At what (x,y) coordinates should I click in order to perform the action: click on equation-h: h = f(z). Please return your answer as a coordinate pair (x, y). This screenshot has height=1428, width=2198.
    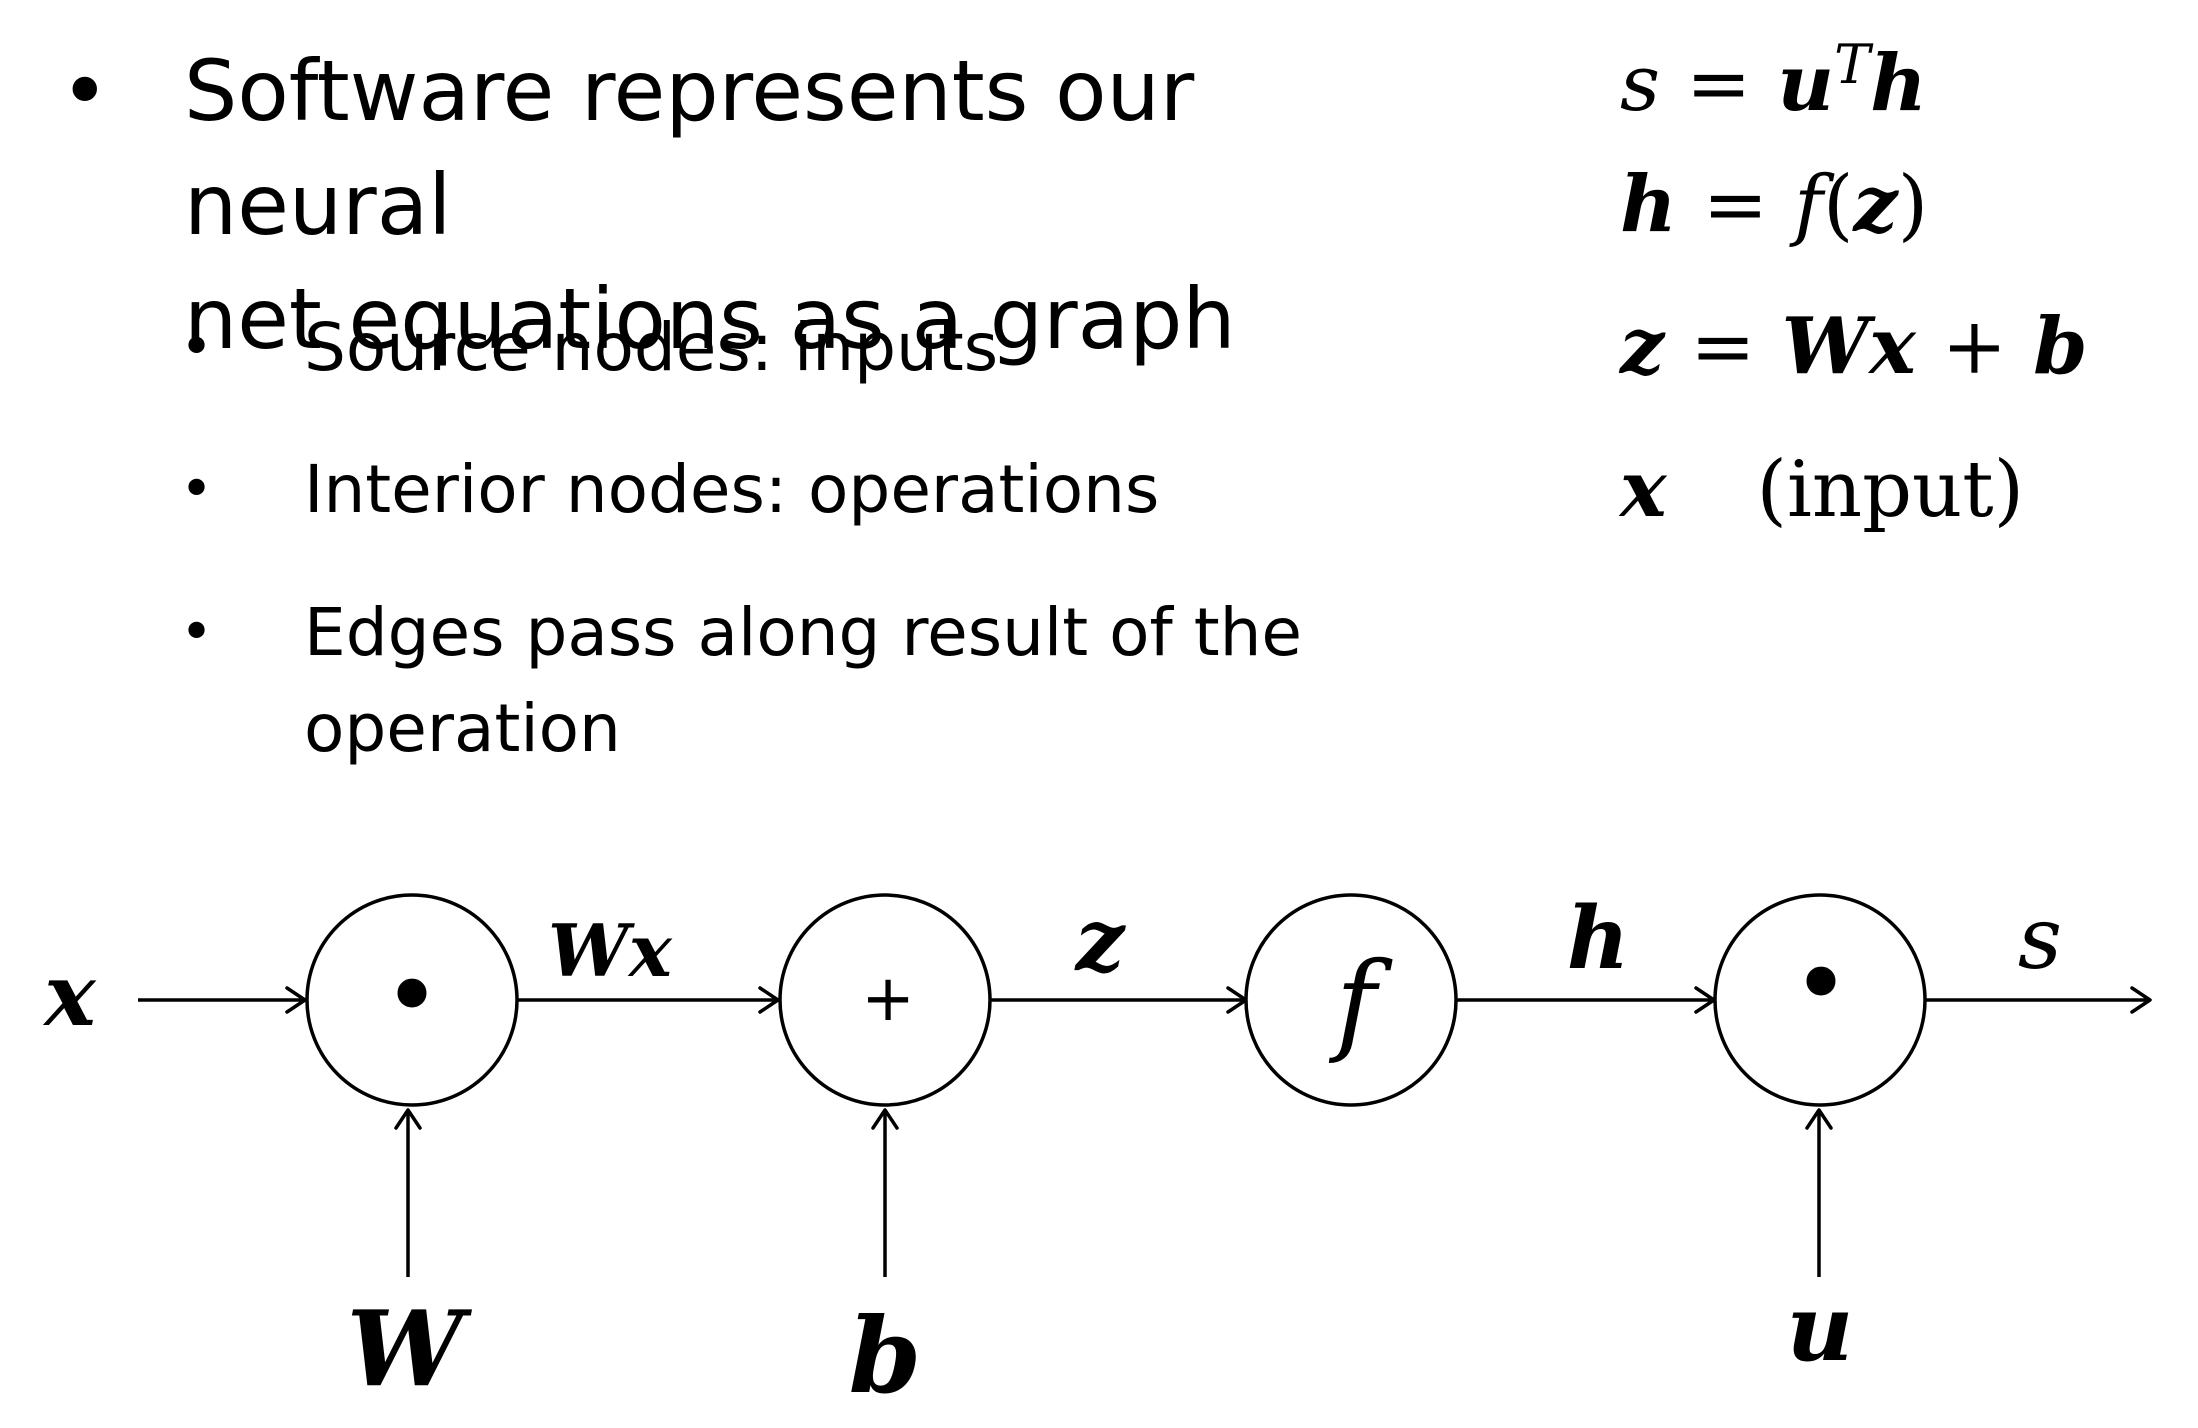
    Looking at the image, I should click on (1774, 205).